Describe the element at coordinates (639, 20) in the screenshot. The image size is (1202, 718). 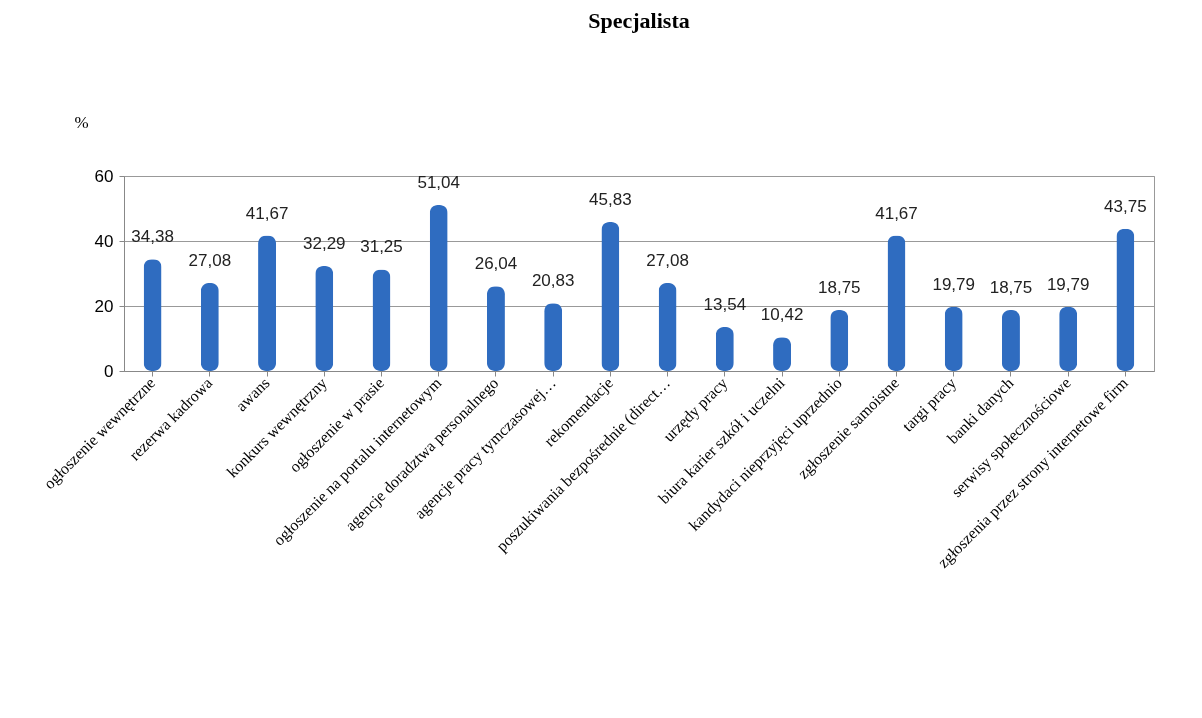
I see `chart-title: Specjalista` at that location.